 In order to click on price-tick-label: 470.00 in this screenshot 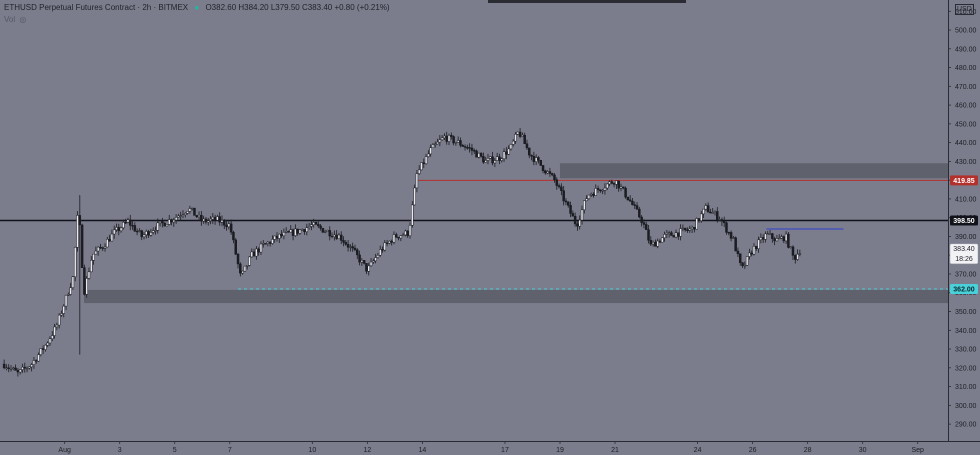, I will do `click(966, 87)`.